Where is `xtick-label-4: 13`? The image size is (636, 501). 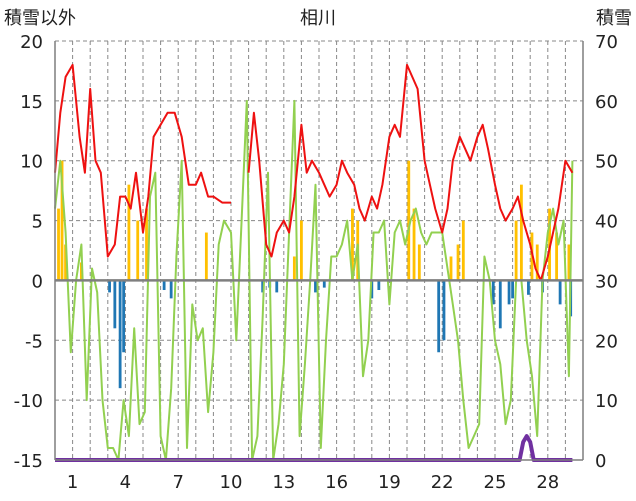
xtick-label-4: 13 is located at coordinates (283, 482).